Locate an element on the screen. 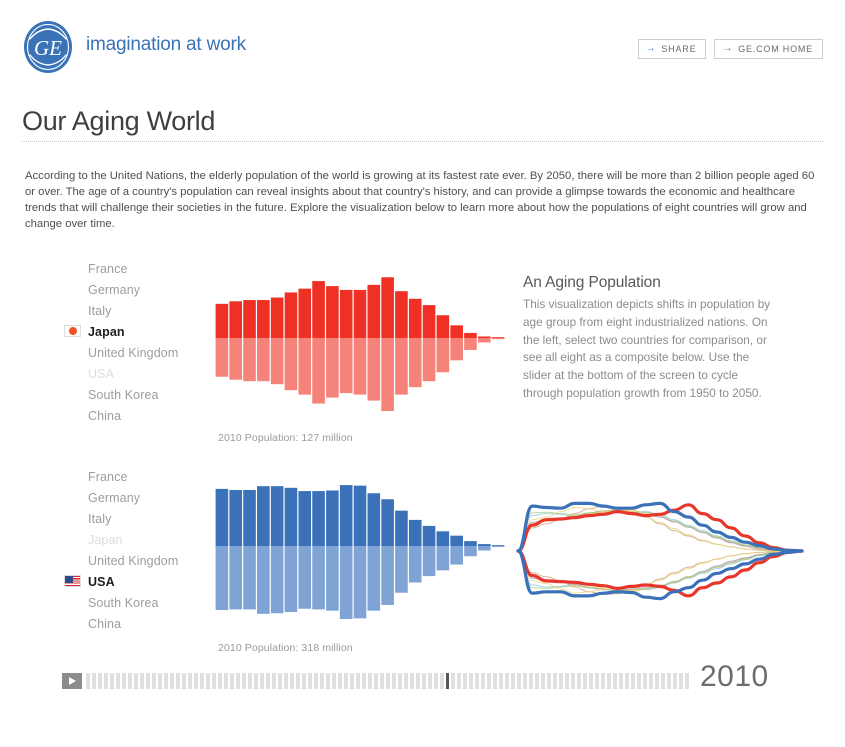 This screenshot has height=747, width=845. ge-monogram-icon: GE is located at coordinates (48, 47).